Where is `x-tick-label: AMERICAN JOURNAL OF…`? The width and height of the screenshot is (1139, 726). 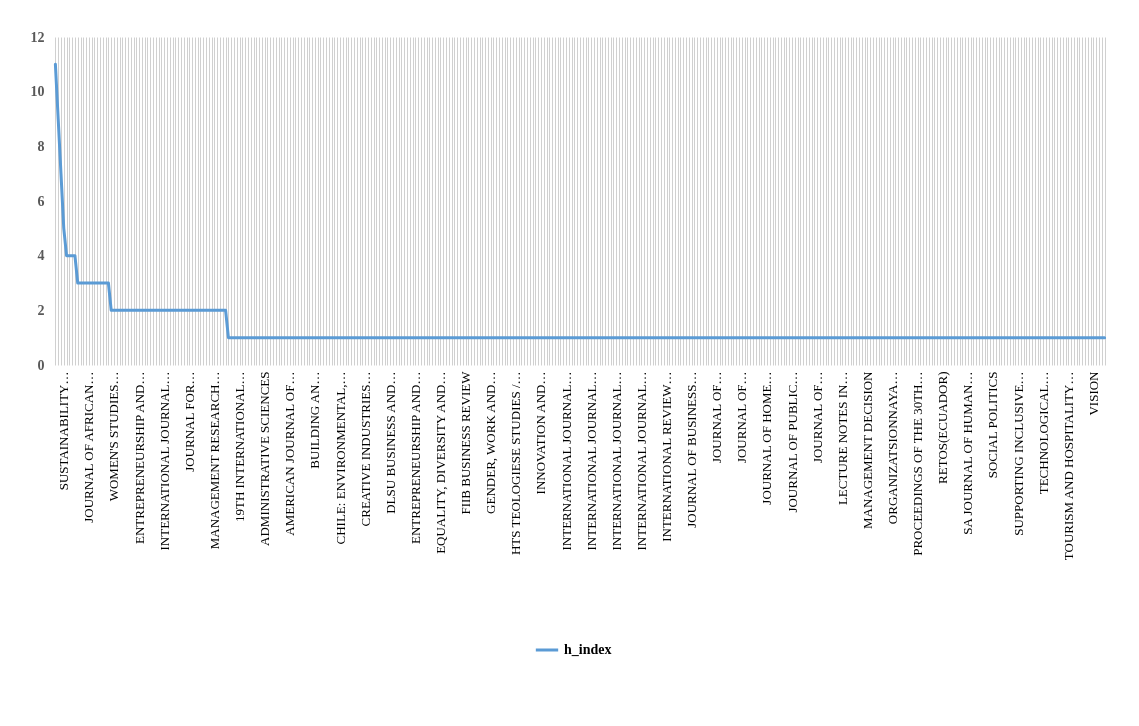 x-tick-label: AMERICAN JOURNAL OF… is located at coordinates (290, 453).